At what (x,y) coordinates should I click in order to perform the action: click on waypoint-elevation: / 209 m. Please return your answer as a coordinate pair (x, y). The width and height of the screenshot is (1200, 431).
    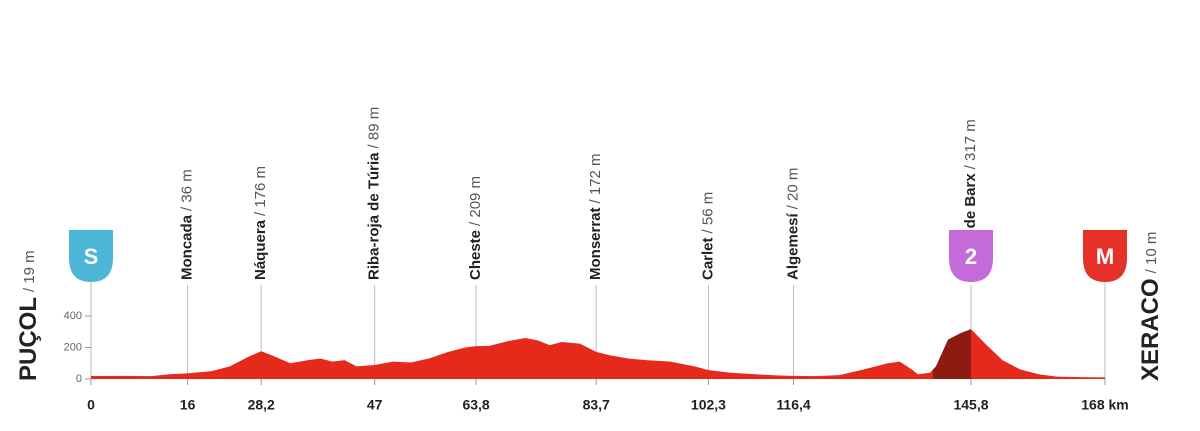
    Looking at the image, I should click on (475, 201).